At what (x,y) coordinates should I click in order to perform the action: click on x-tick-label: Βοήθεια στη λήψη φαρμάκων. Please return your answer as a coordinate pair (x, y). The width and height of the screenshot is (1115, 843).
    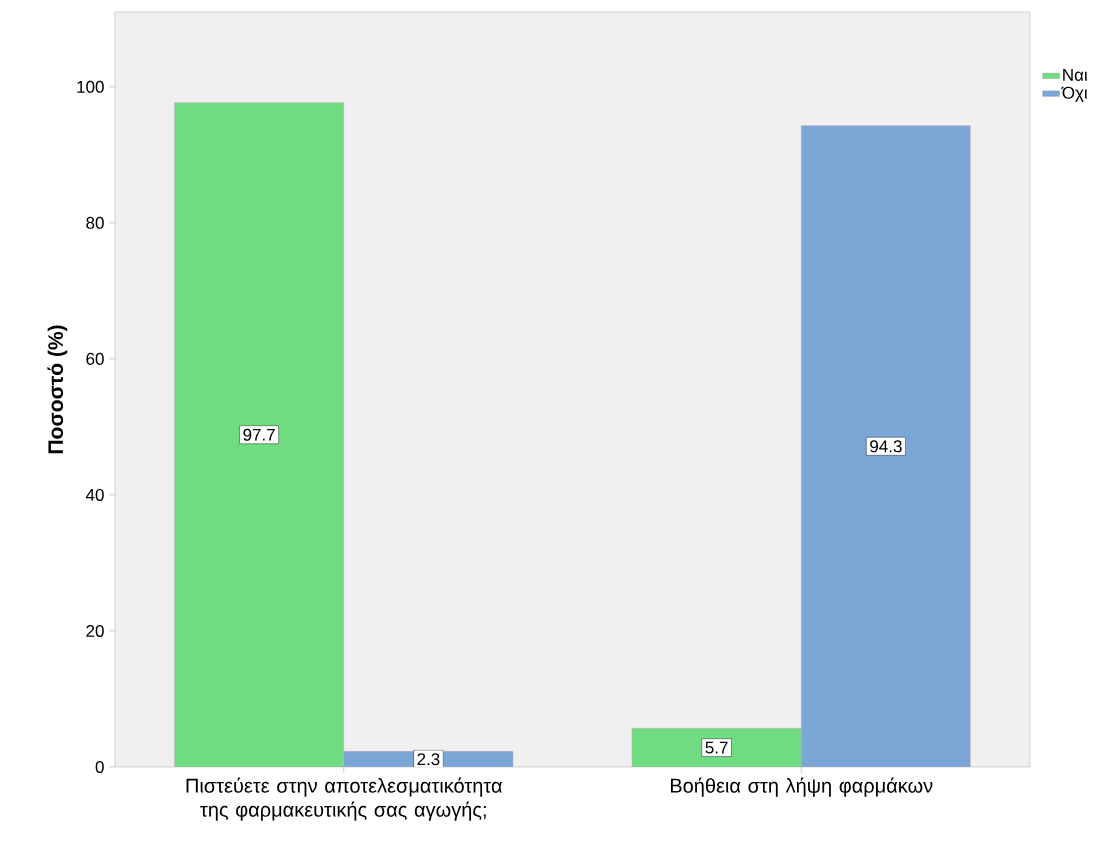
    Looking at the image, I should click on (801, 787).